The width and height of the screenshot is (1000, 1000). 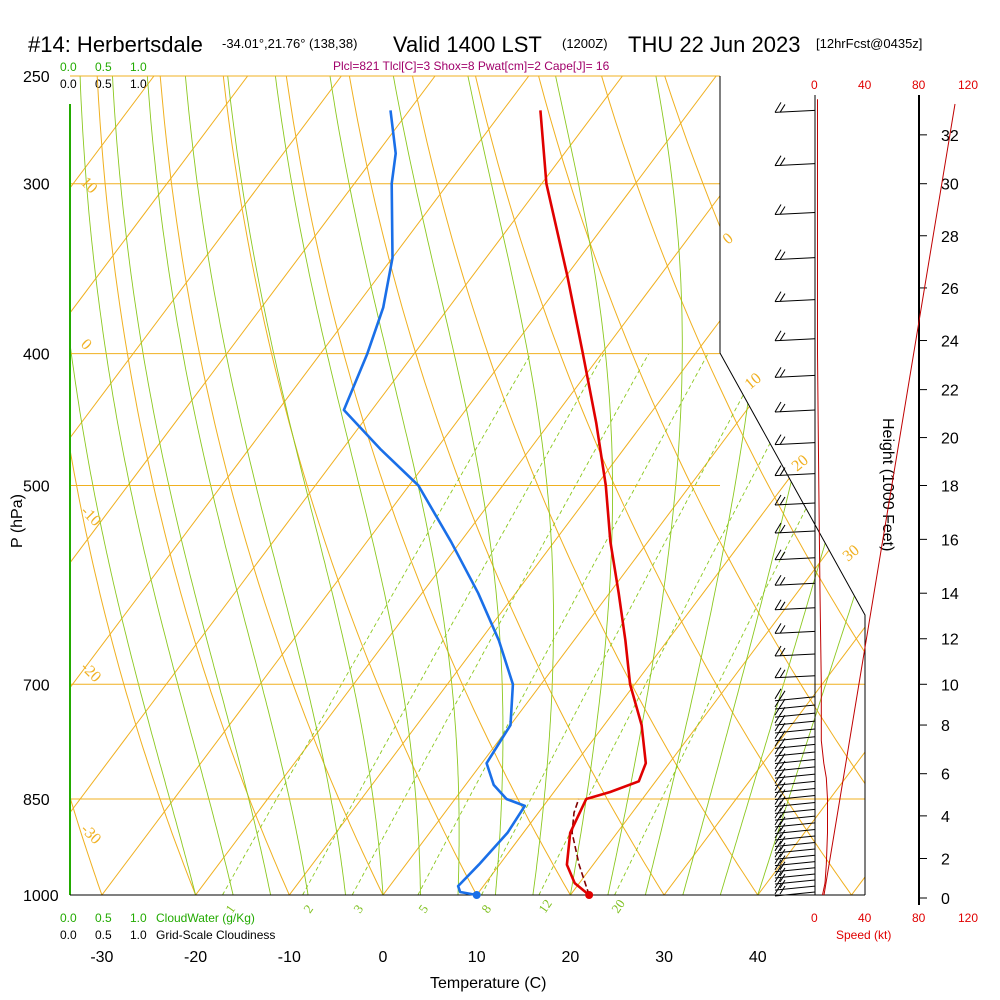 What do you see at coordinates (195, 957) in the screenshot?
I see `temperature-tick-label: -20` at bounding box center [195, 957].